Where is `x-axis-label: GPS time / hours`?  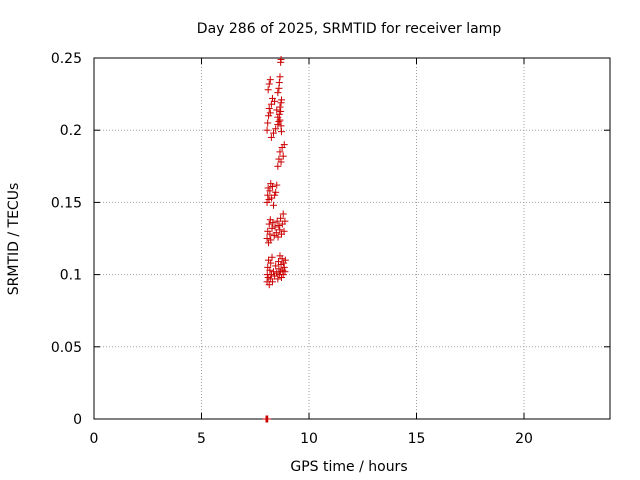
x-axis-label: GPS time / hours is located at coordinates (348, 467).